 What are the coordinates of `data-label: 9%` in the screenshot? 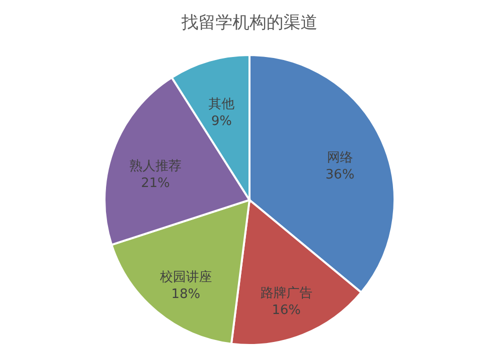 It's located at (221, 121).